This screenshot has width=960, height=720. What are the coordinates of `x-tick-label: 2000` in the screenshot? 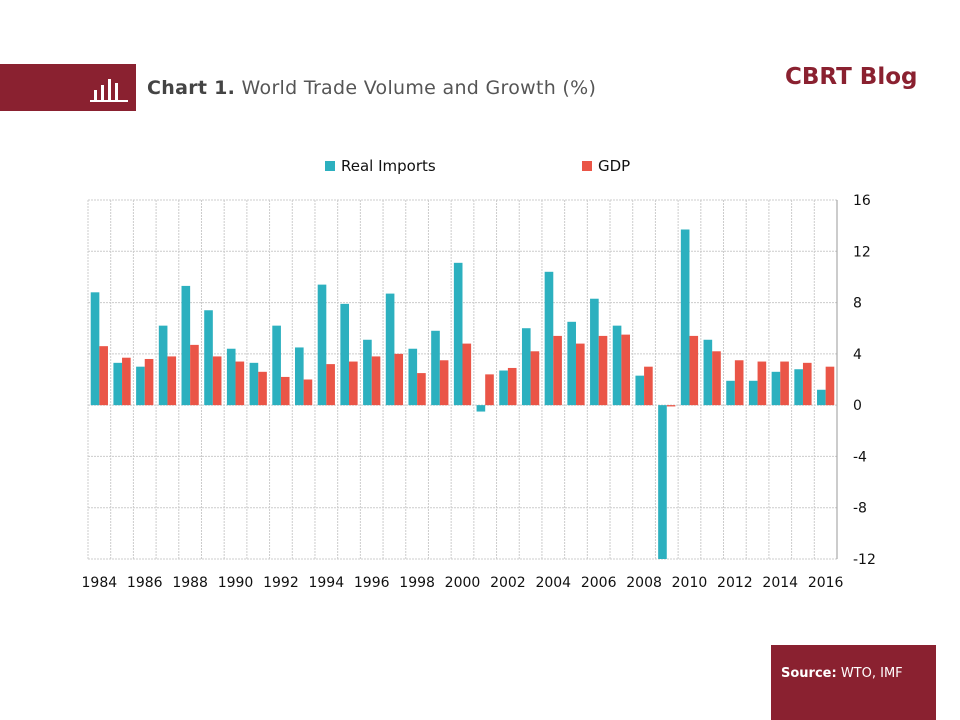 It's located at (463, 583).